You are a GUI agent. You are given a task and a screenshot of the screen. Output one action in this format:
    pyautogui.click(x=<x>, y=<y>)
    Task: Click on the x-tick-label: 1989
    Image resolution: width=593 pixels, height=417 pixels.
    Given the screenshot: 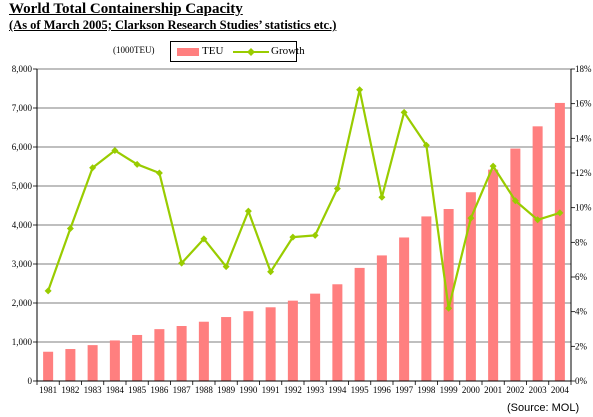 What is the action you would take?
    pyautogui.click(x=226, y=390)
    